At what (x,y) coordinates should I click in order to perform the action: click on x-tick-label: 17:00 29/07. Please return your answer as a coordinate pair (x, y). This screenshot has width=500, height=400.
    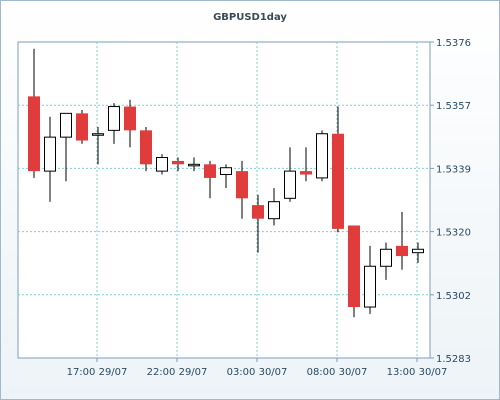
    Looking at the image, I should click on (97, 372).